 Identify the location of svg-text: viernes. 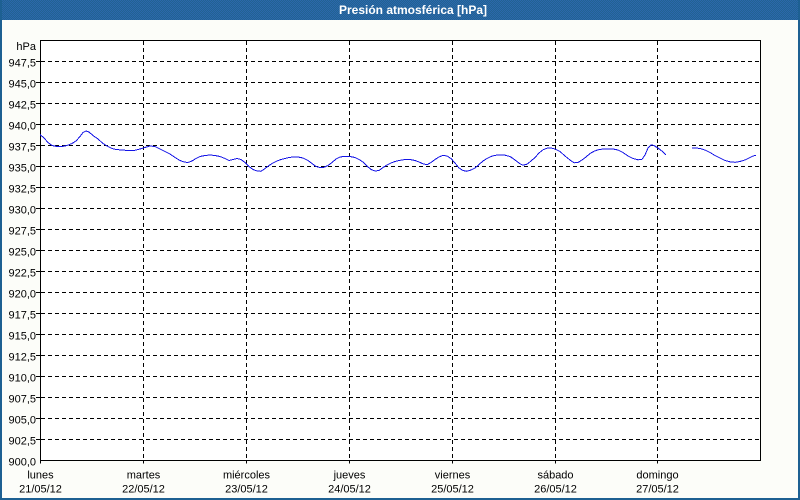
(453, 476).